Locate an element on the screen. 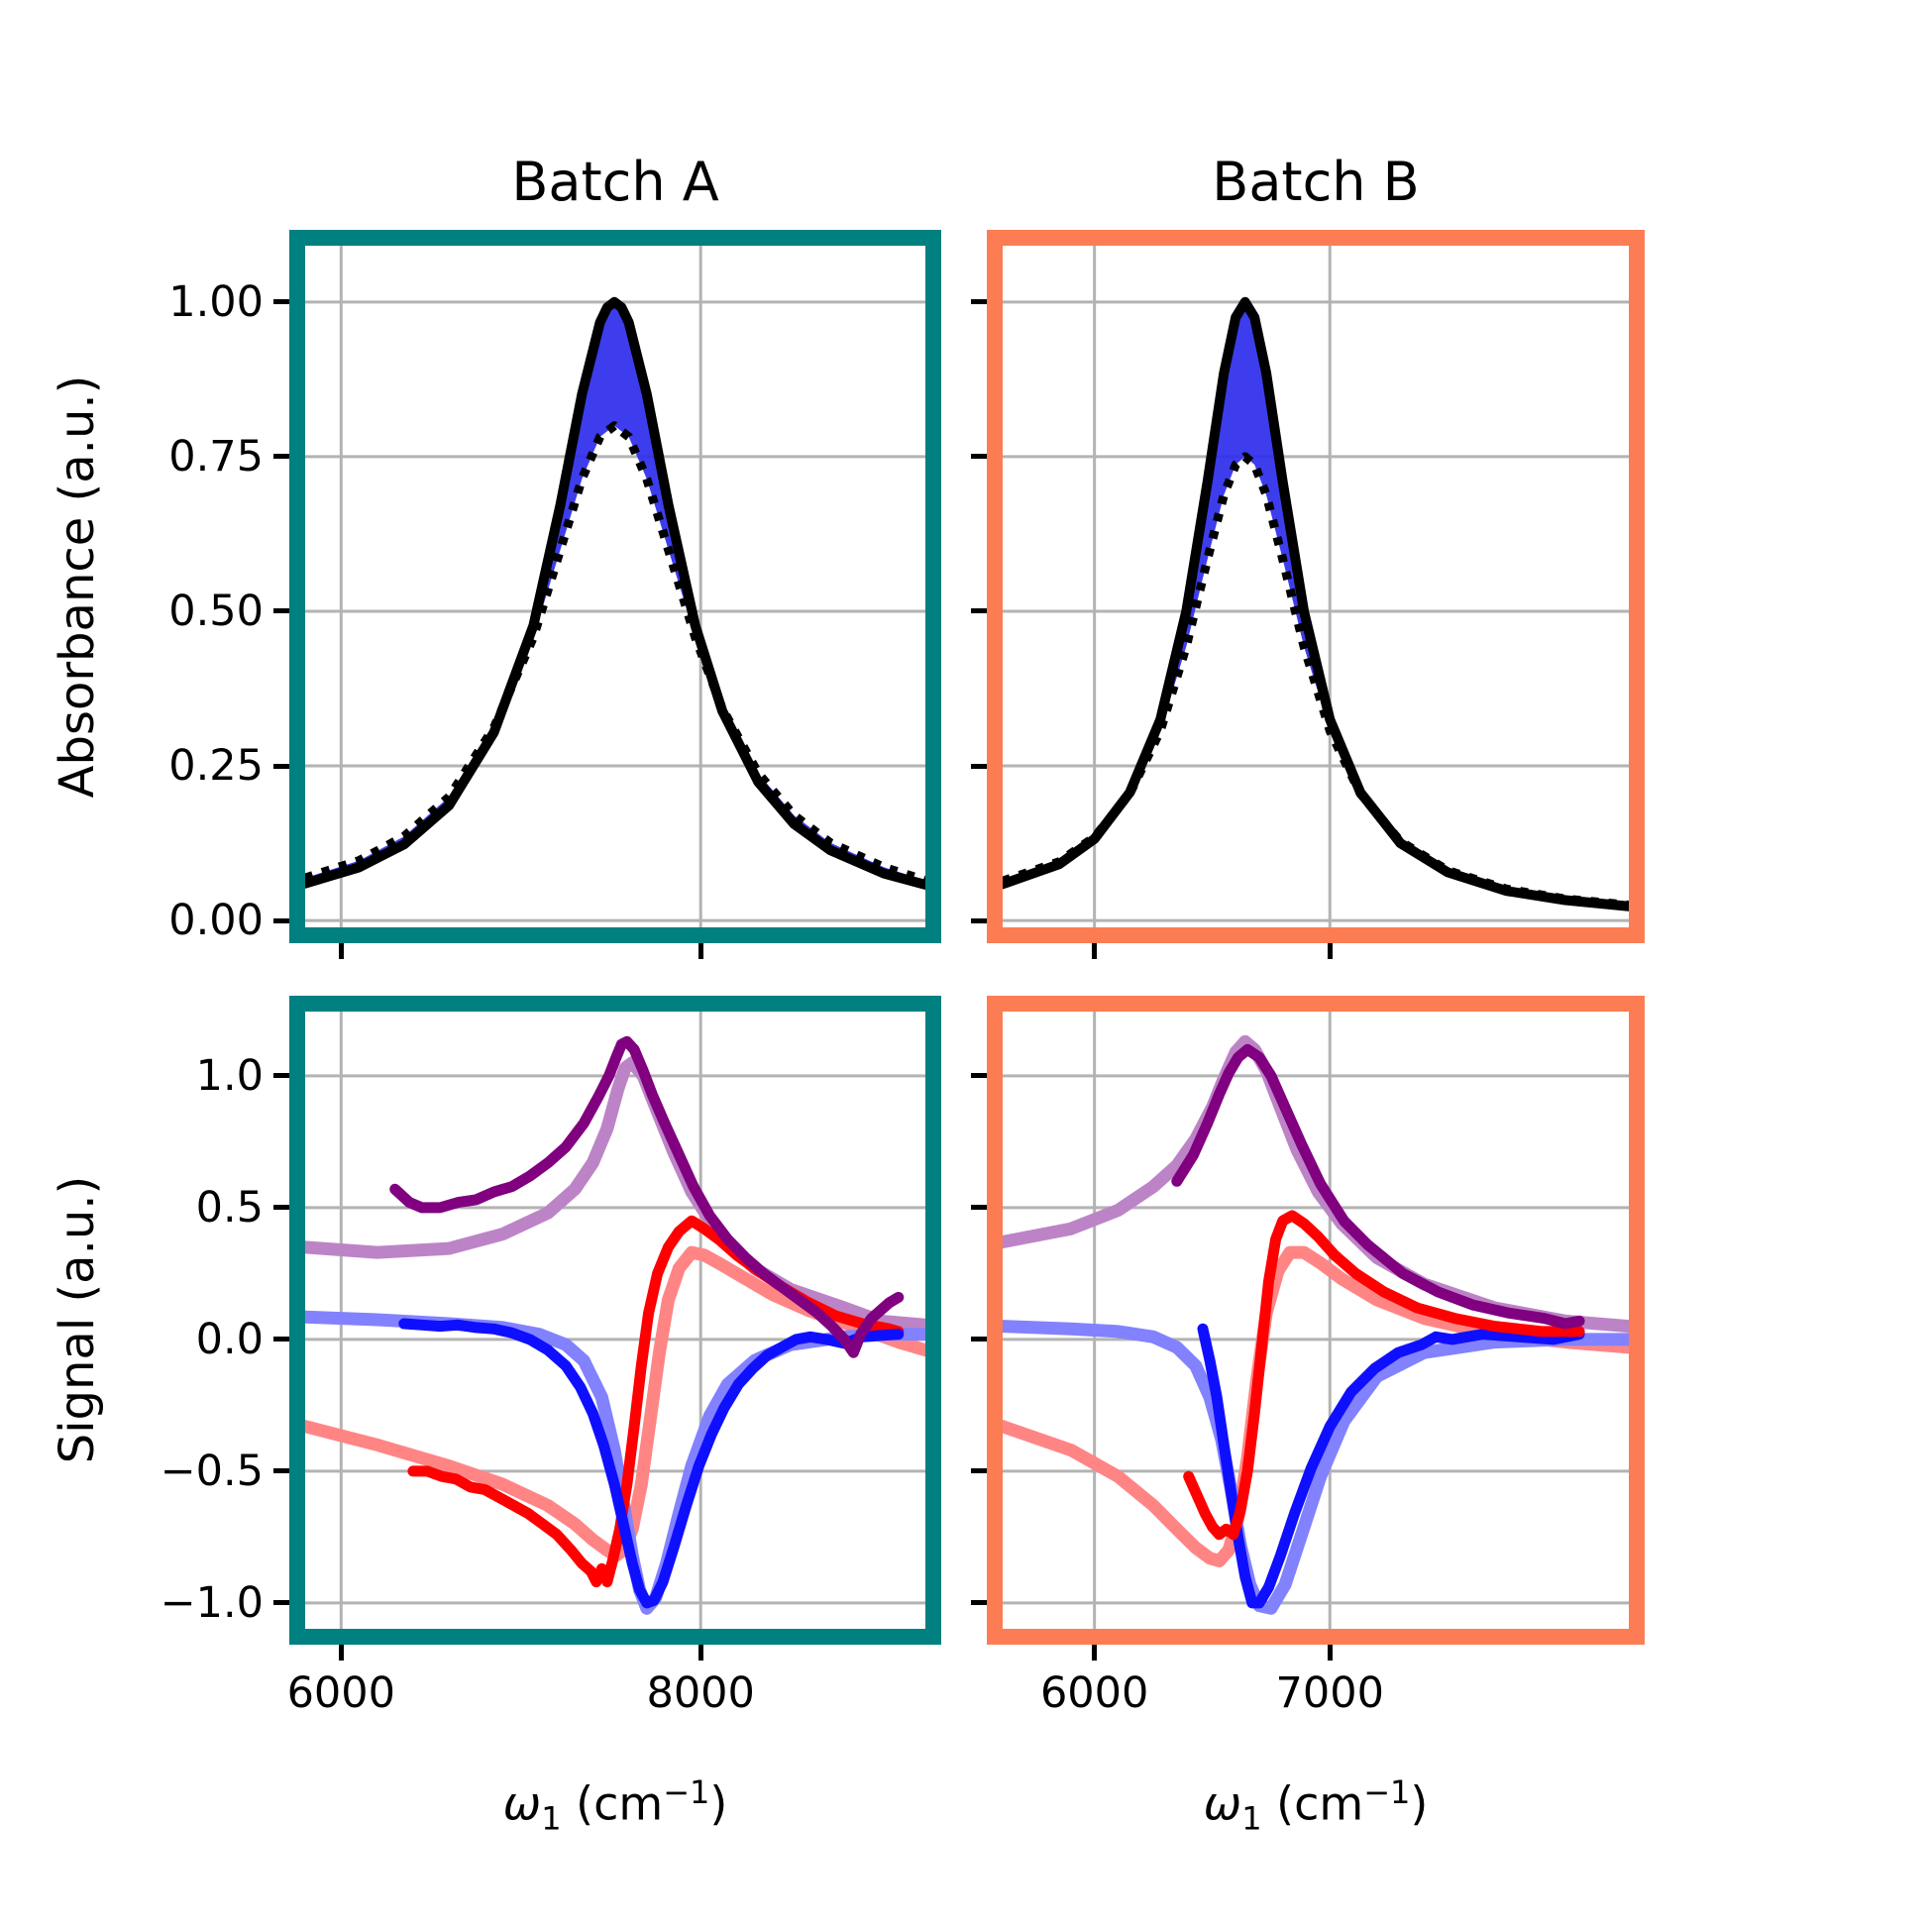 The width and height of the screenshot is (1932, 1932). x-axis-label-batch-b: ω1 (cm−1) is located at coordinates (1316, 1805).